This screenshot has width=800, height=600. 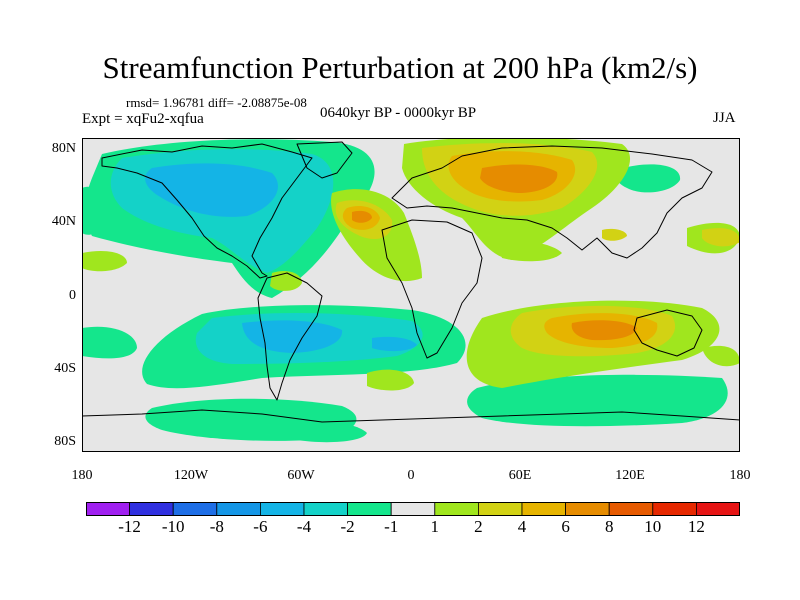 I want to click on contour-level-neg4, so click(x=281, y=258).